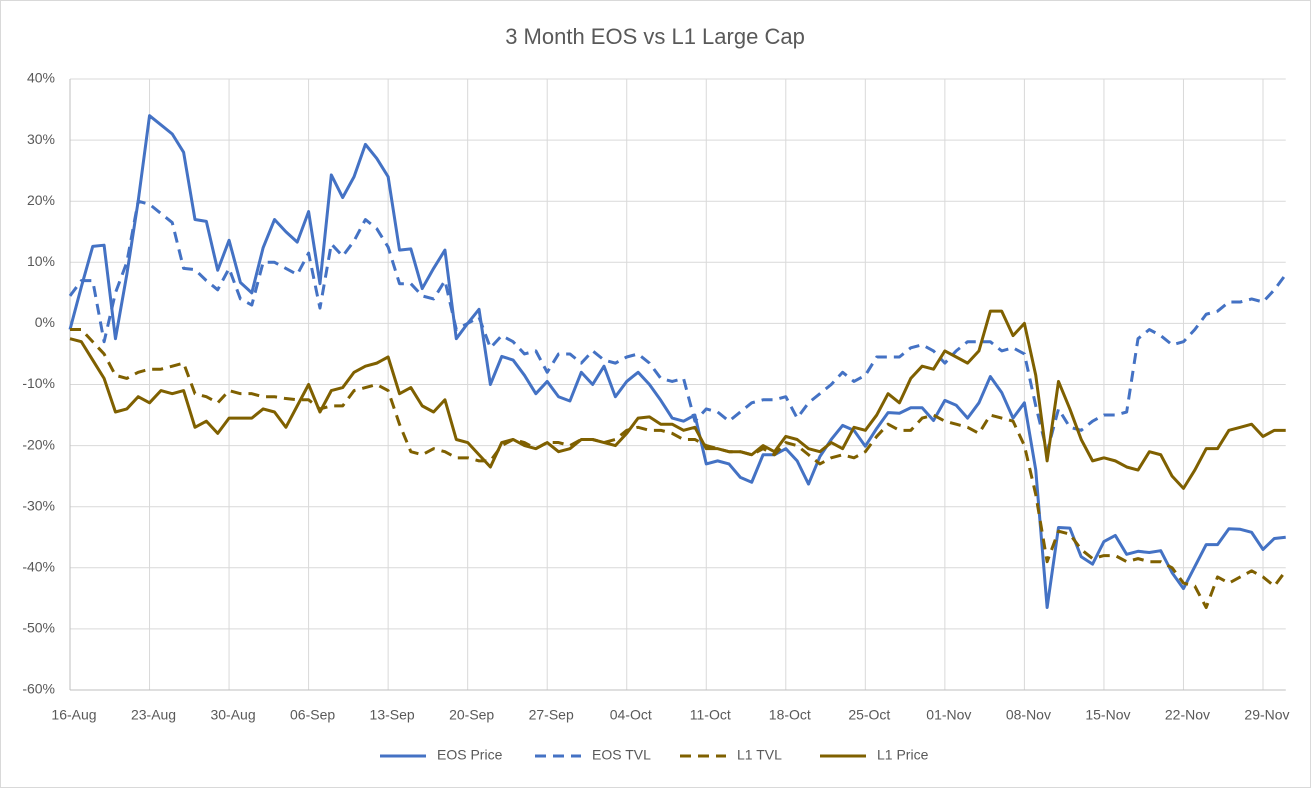 This screenshot has height=788, width=1311. What do you see at coordinates (312, 715) in the screenshot?
I see `x-tick-label: 06-Sep` at bounding box center [312, 715].